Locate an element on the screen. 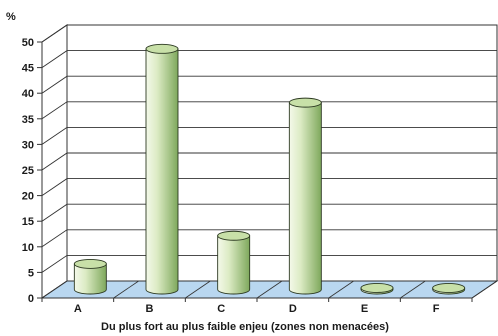 Image resolution: width=498 pixels, height=336 pixels. y-tick-label: 0 is located at coordinates (31, 299).